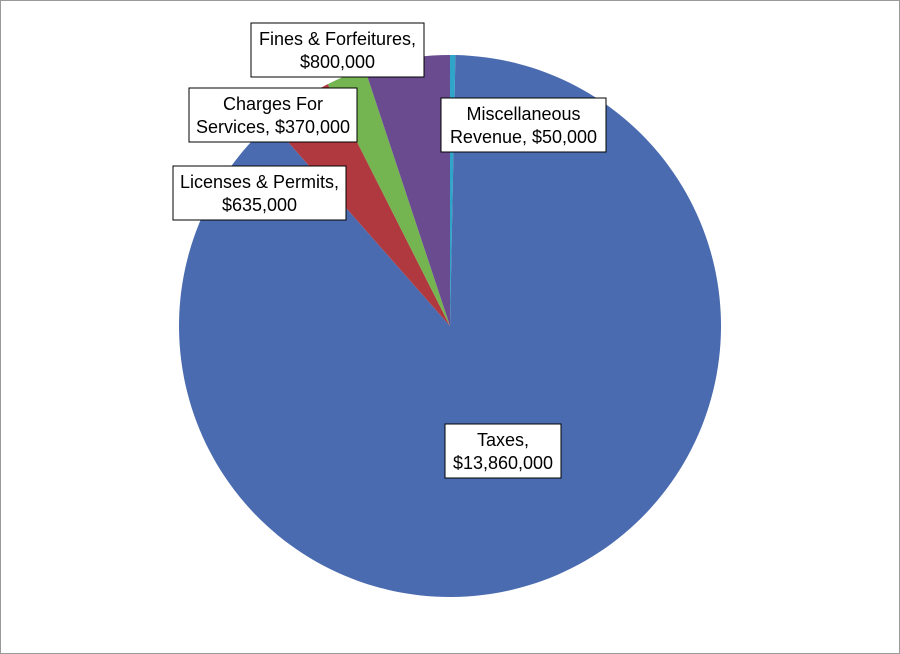  What do you see at coordinates (503, 440) in the screenshot?
I see `data-label-line1: Taxes,` at bounding box center [503, 440].